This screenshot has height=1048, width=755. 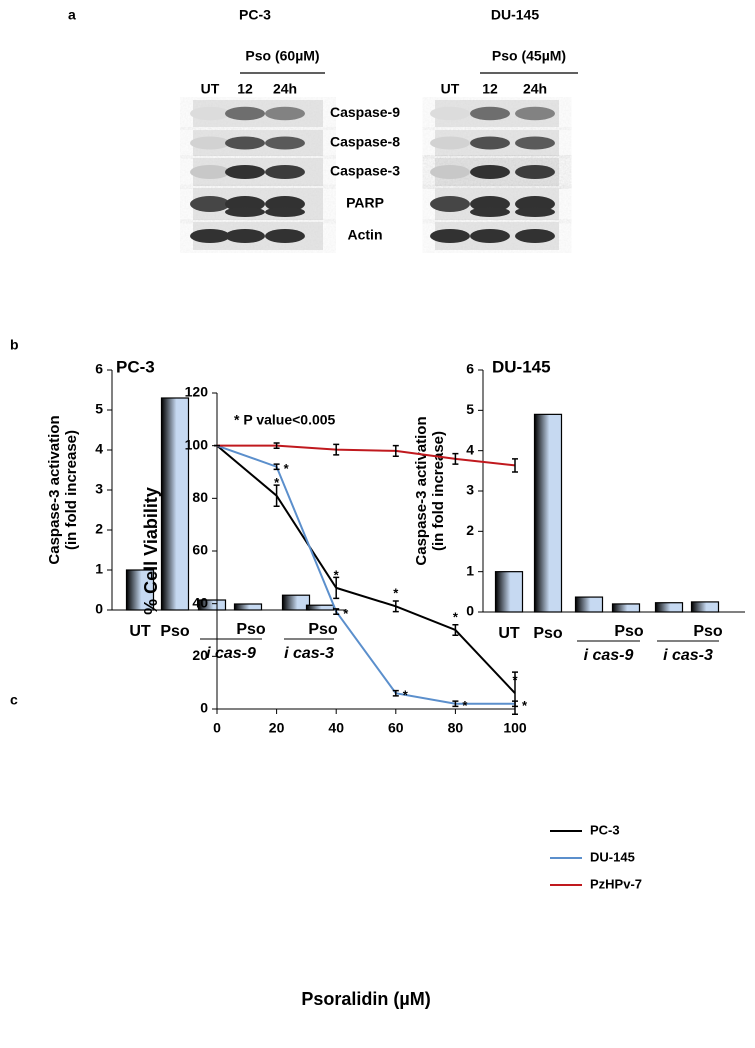 I want to click on x-tick-label: 100, so click(x=515, y=728).